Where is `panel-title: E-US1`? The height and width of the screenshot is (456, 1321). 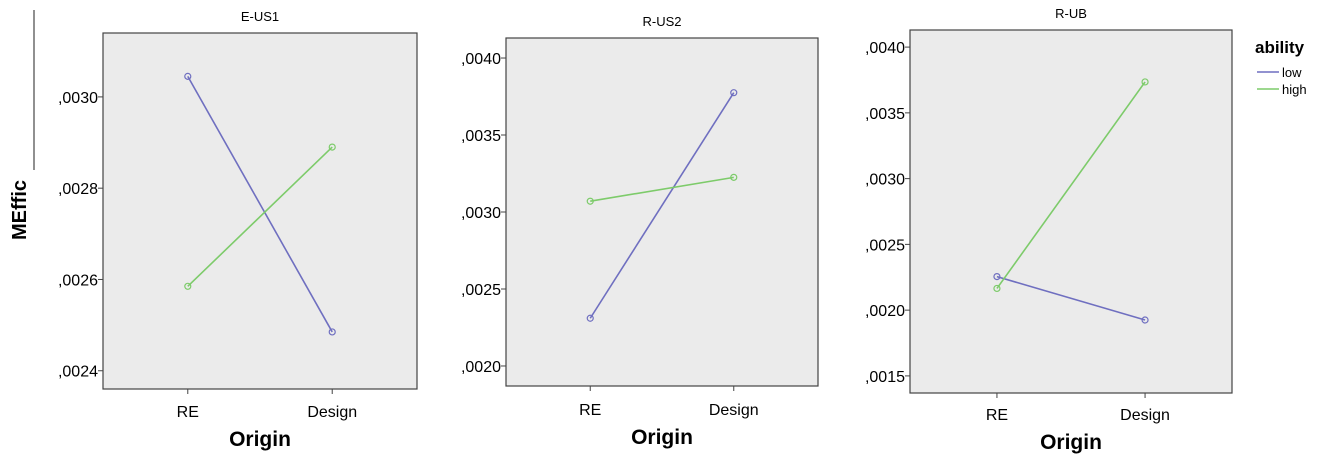 panel-title: E-US1 is located at coordinates (260, 16).